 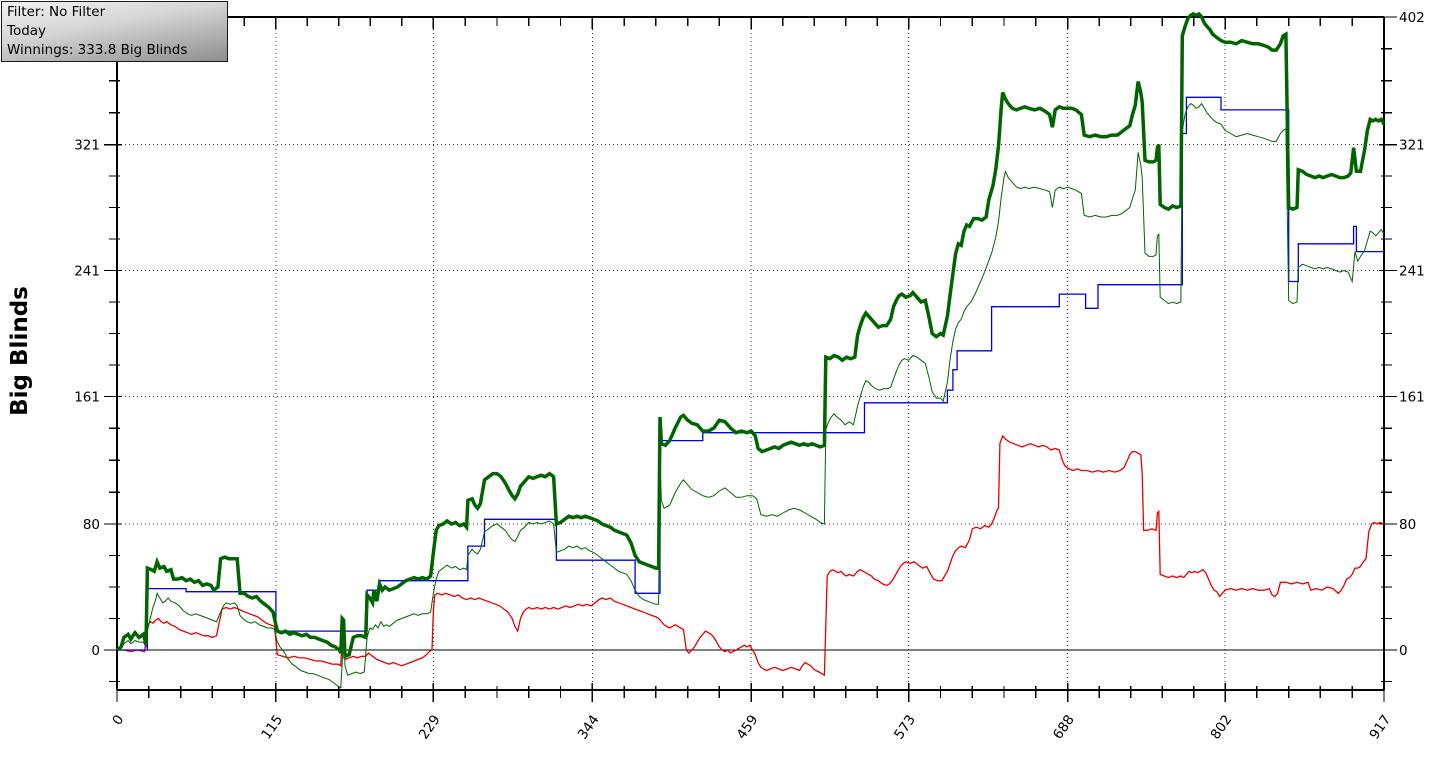 What do you see at coordinates (95, 651) in the screenshot?
I see `y-axis-left-label: 0` at bounding box center [95, 651].